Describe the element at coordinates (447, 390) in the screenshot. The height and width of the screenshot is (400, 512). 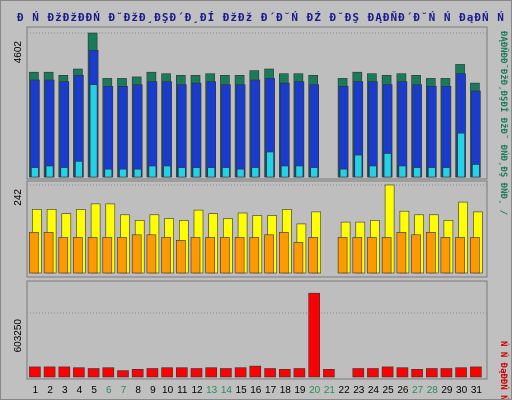
I see `x-tick-label-day-29: 29` at that location.